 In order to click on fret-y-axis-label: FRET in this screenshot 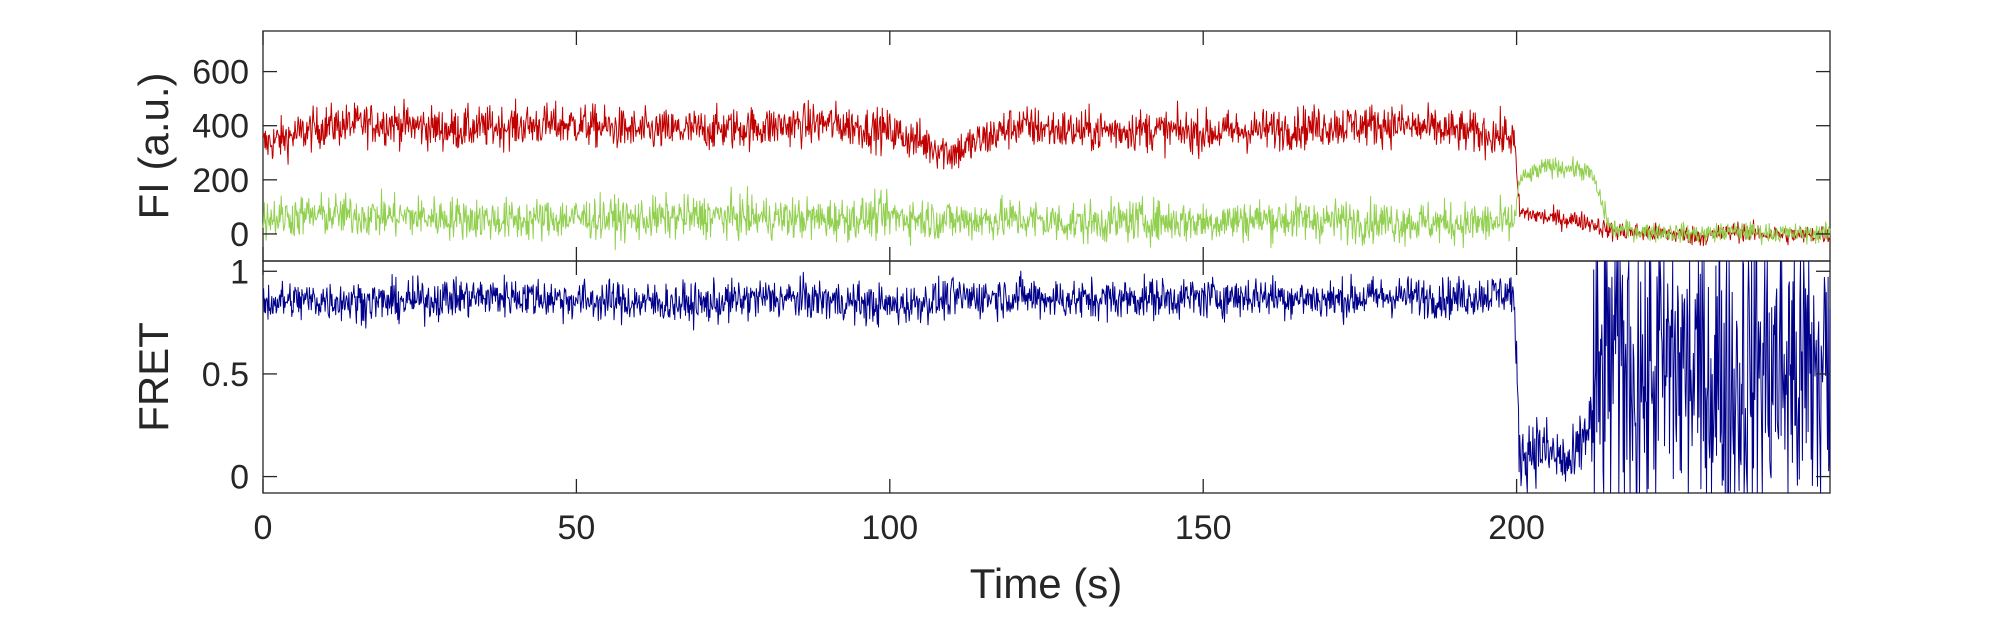, I will do `click(153, 377)`.